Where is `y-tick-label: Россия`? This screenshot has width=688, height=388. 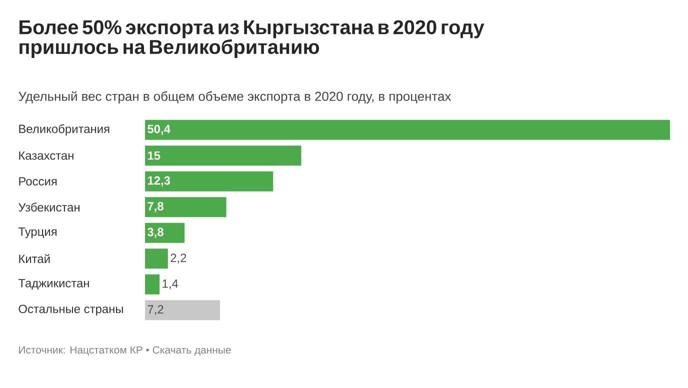
y-tick-label: Россия is located at coordinates (38, 181).